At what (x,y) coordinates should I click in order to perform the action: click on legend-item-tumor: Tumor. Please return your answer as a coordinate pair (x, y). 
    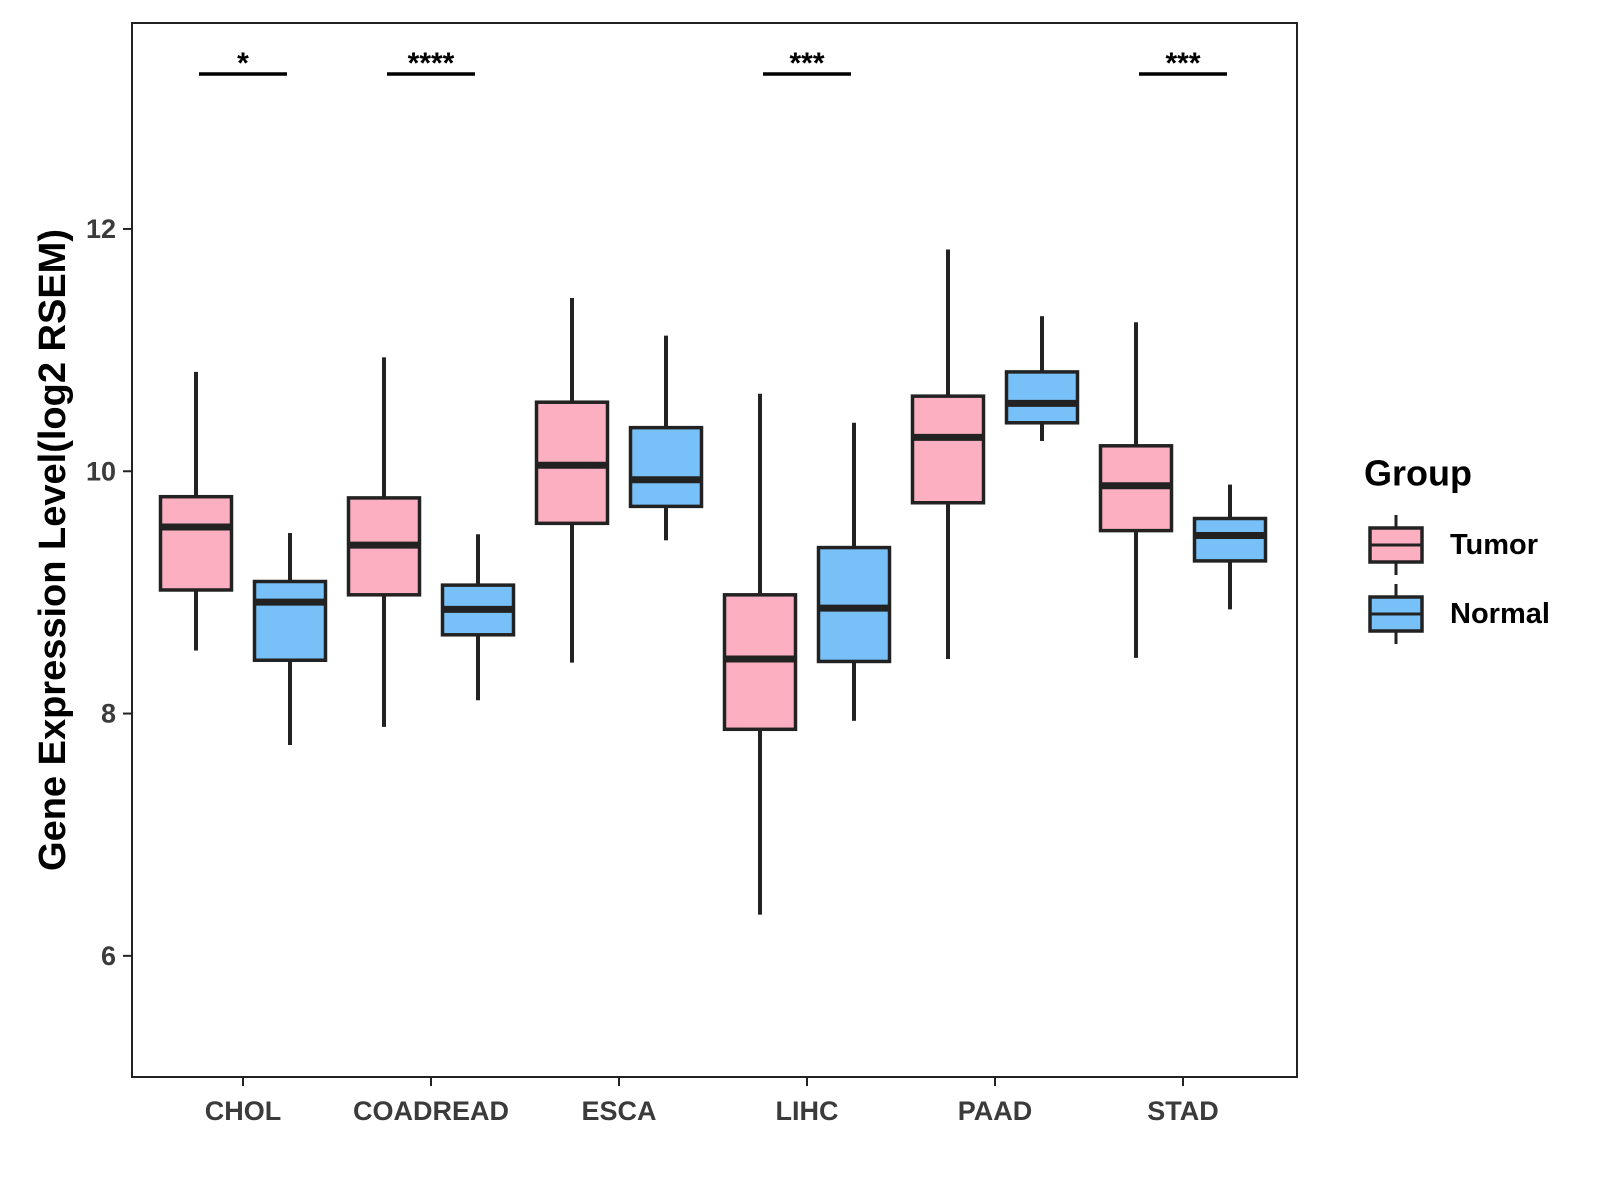
    Looking at the image, I should click on (1453, 545).